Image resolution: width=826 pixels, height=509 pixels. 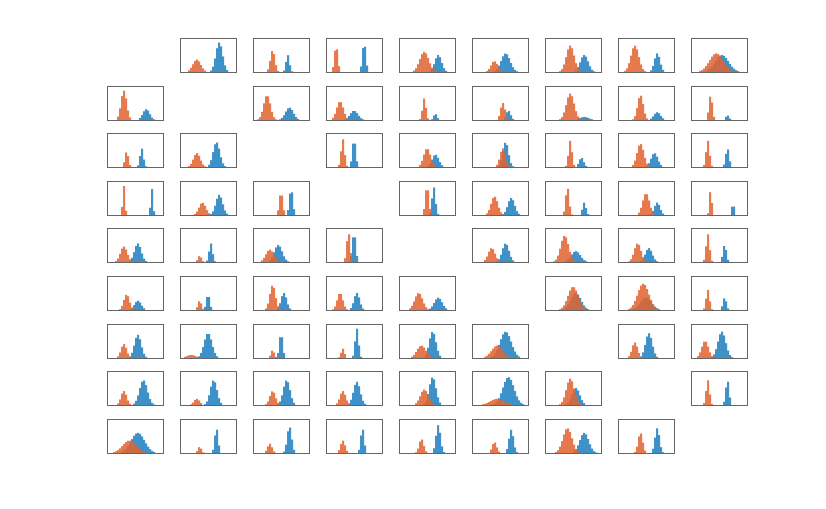 I want to click on histogram-cell-r4-c8, so click(x=646, y=198).